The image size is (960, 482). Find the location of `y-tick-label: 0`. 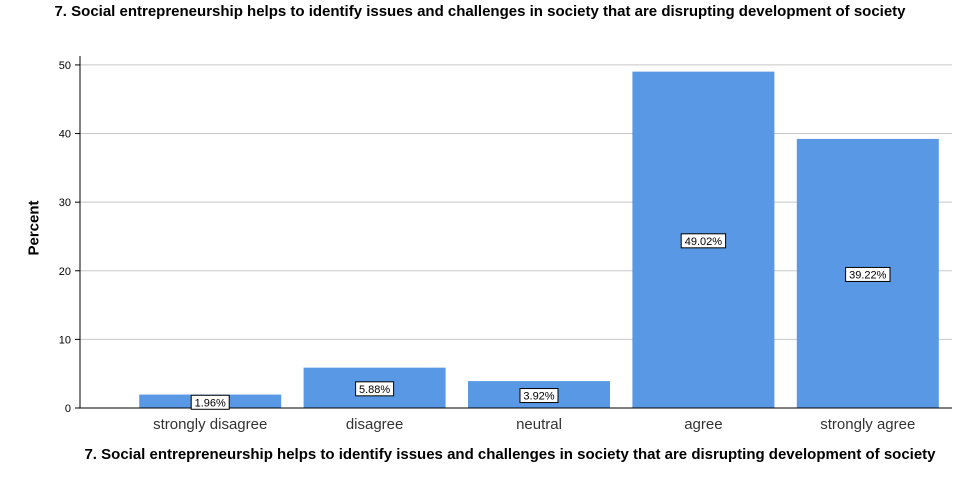

y-tick-label: 0 is located at coordinates (68, 409).